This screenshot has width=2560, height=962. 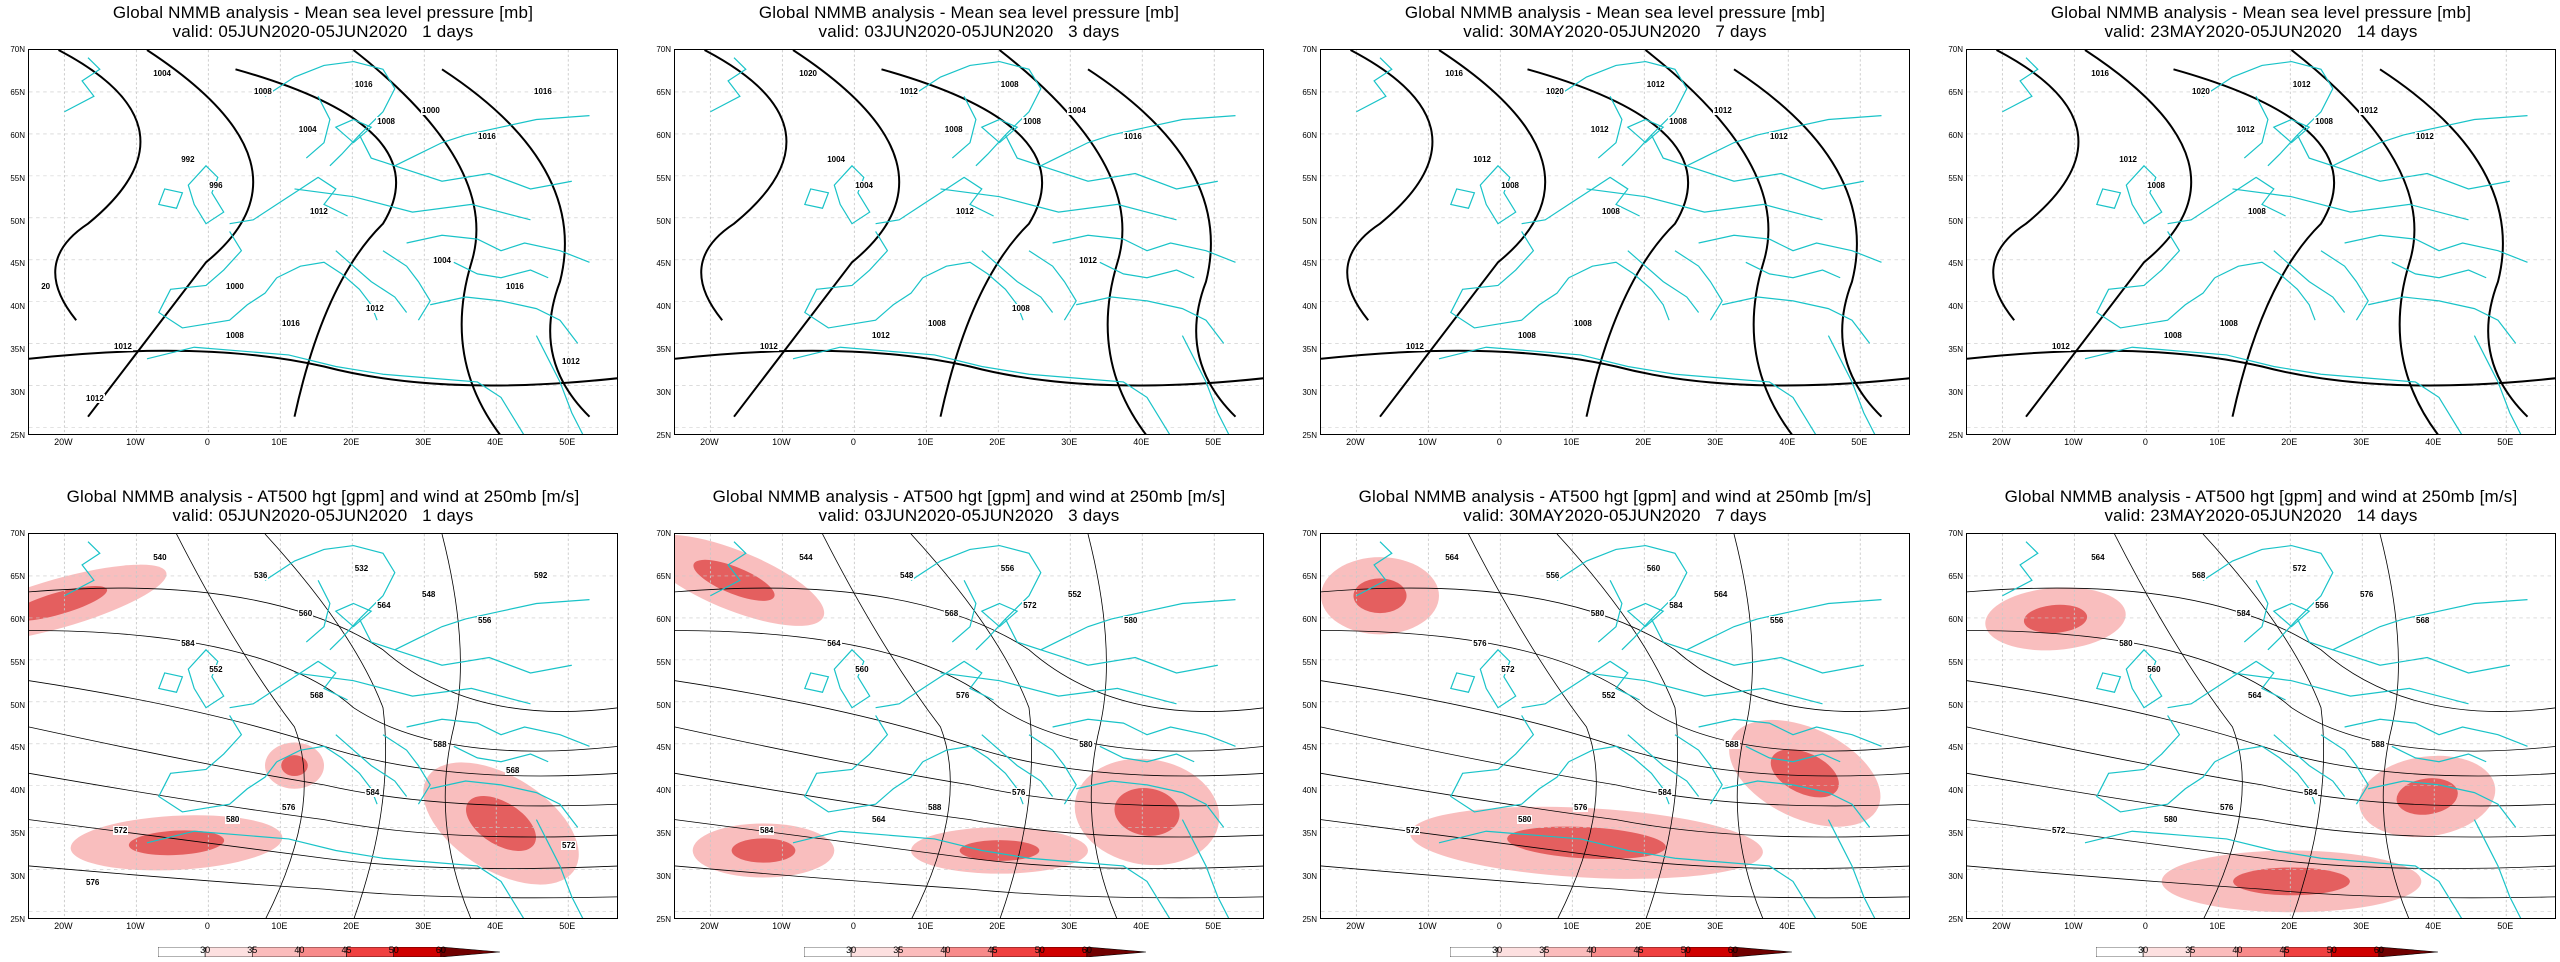 I want to click on contour-label: 580, so click(x=2171, y=819).